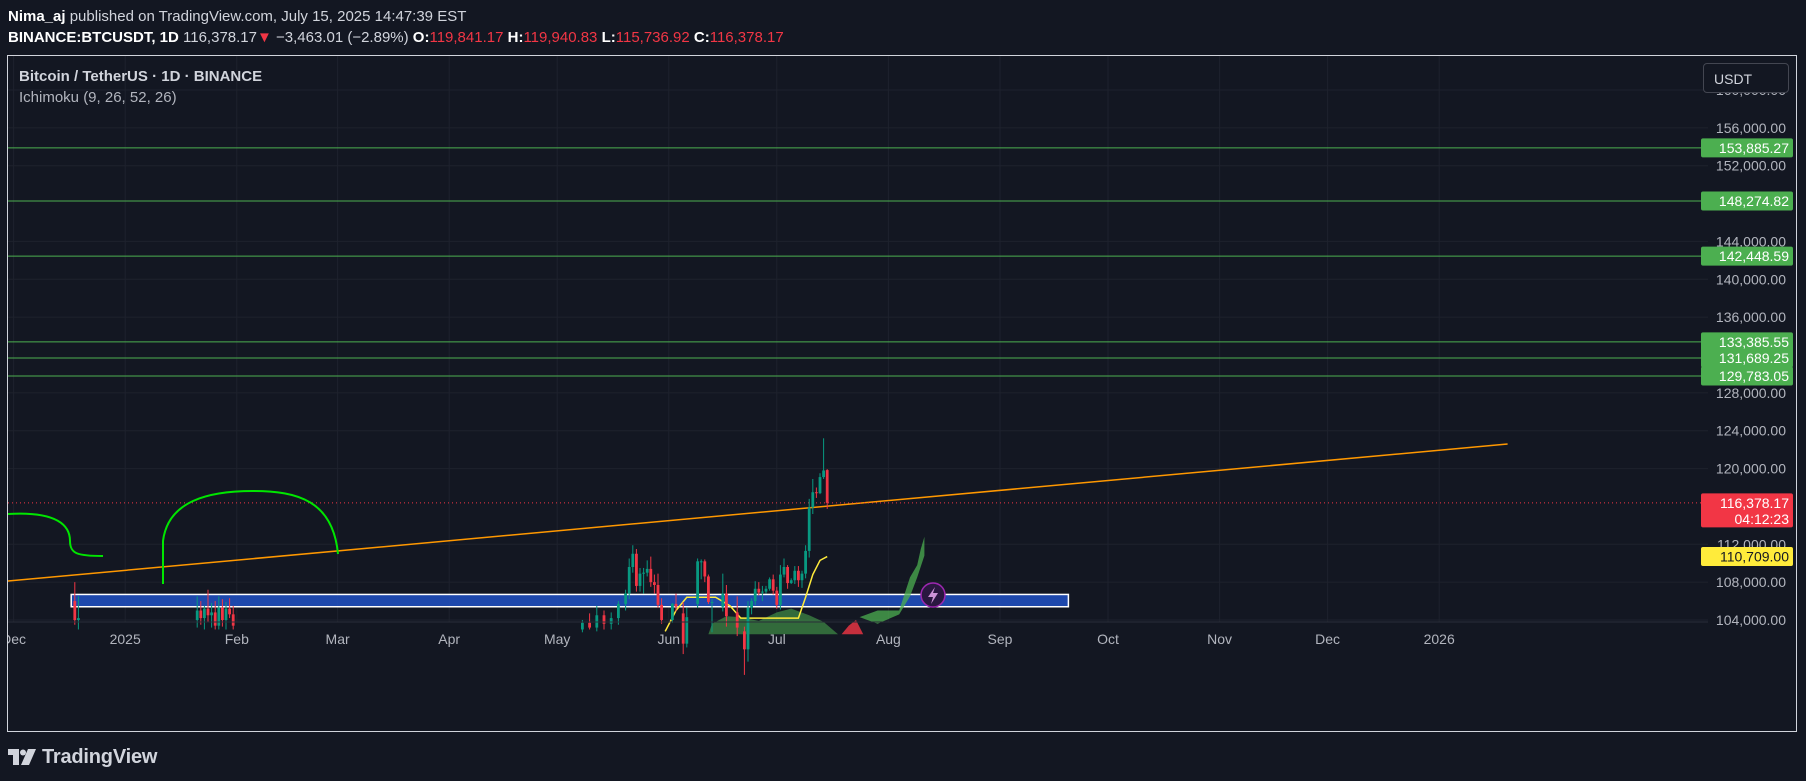 This screenshot has width=1806, height=781. What do you see at coordinates (1751, 279) in the screenshot?
I see `y-tick-label: 140,000.00` at bounding box center [1751, 279].